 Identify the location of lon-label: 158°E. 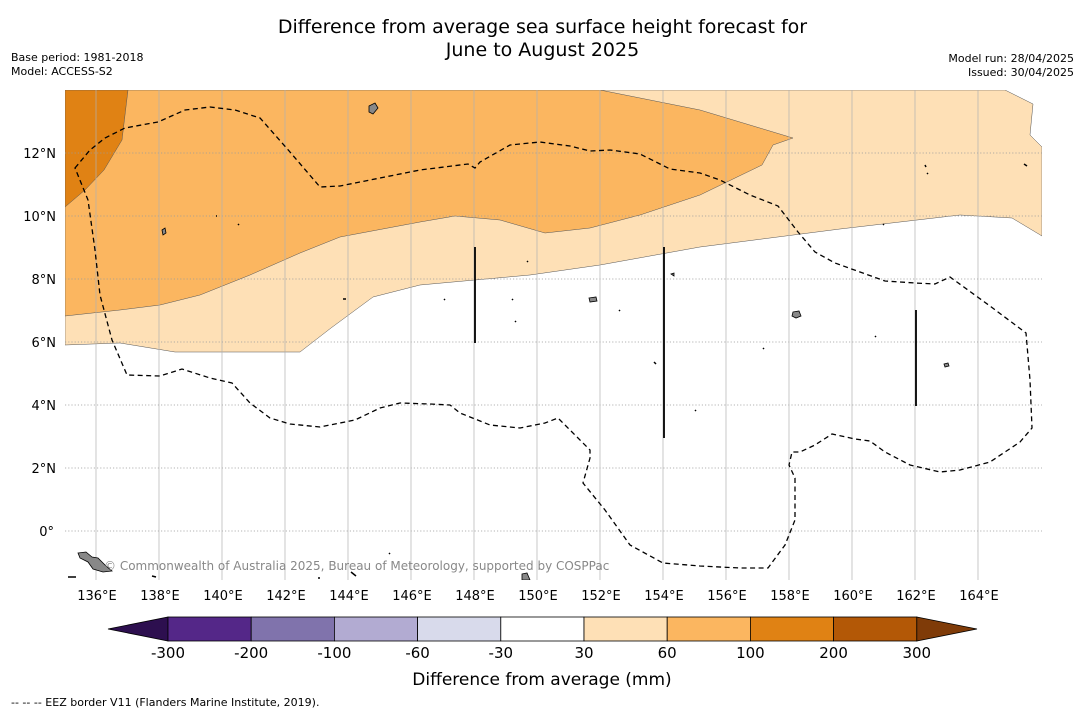
(790, 596).